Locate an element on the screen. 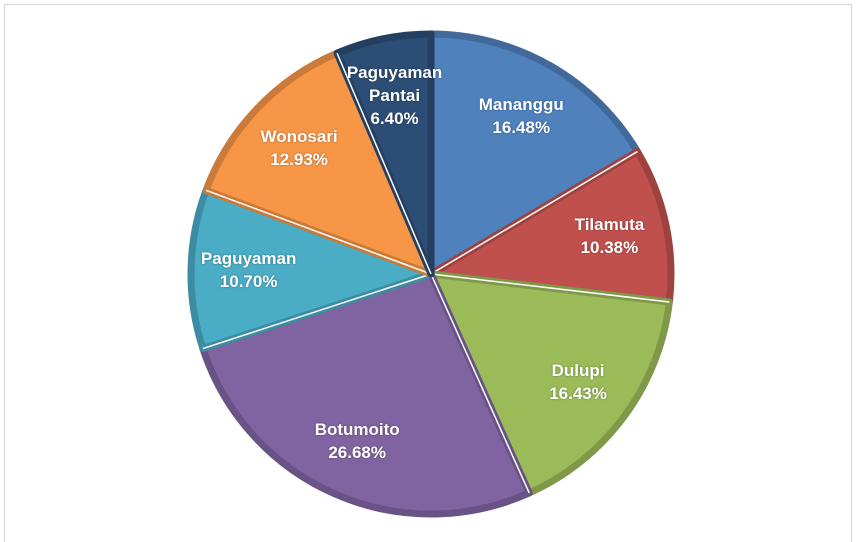 Image resolution: width=858 pixels, height=542 pixels. slice-label: Tilamuta 10.38% is located at coordinates (609, 236).